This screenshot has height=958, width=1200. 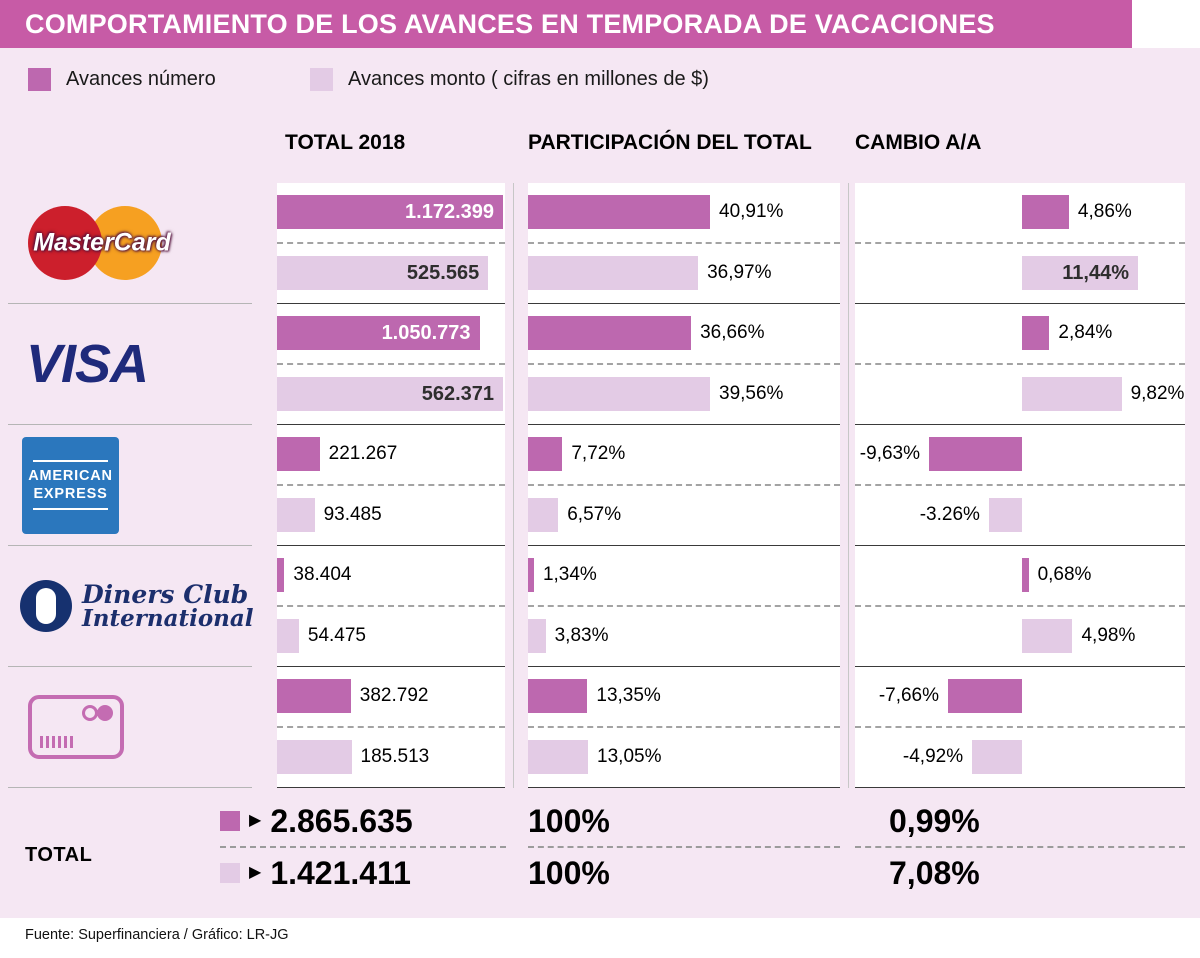 What do you see at coordinates (255, 820) in the screenshot?
I see `pointer-icon: ▶` at bounding box center [255, 820].